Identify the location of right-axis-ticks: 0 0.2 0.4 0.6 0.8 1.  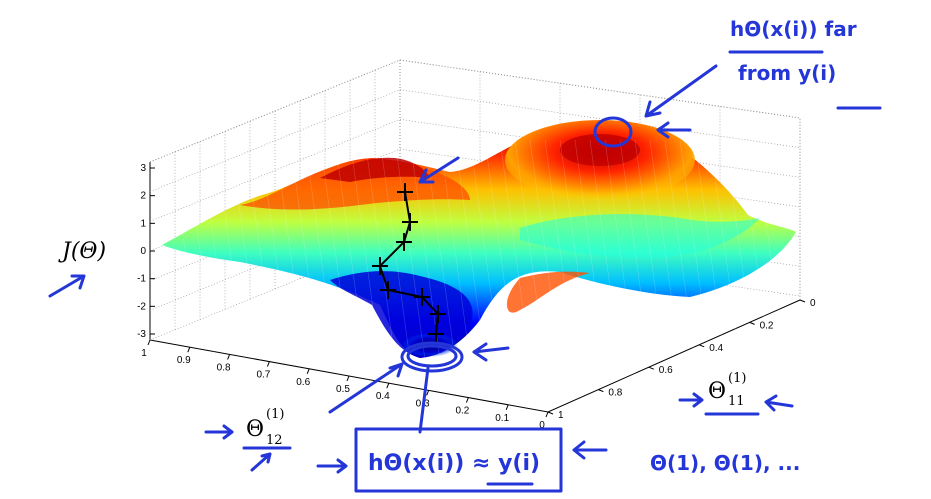
(681, 359).